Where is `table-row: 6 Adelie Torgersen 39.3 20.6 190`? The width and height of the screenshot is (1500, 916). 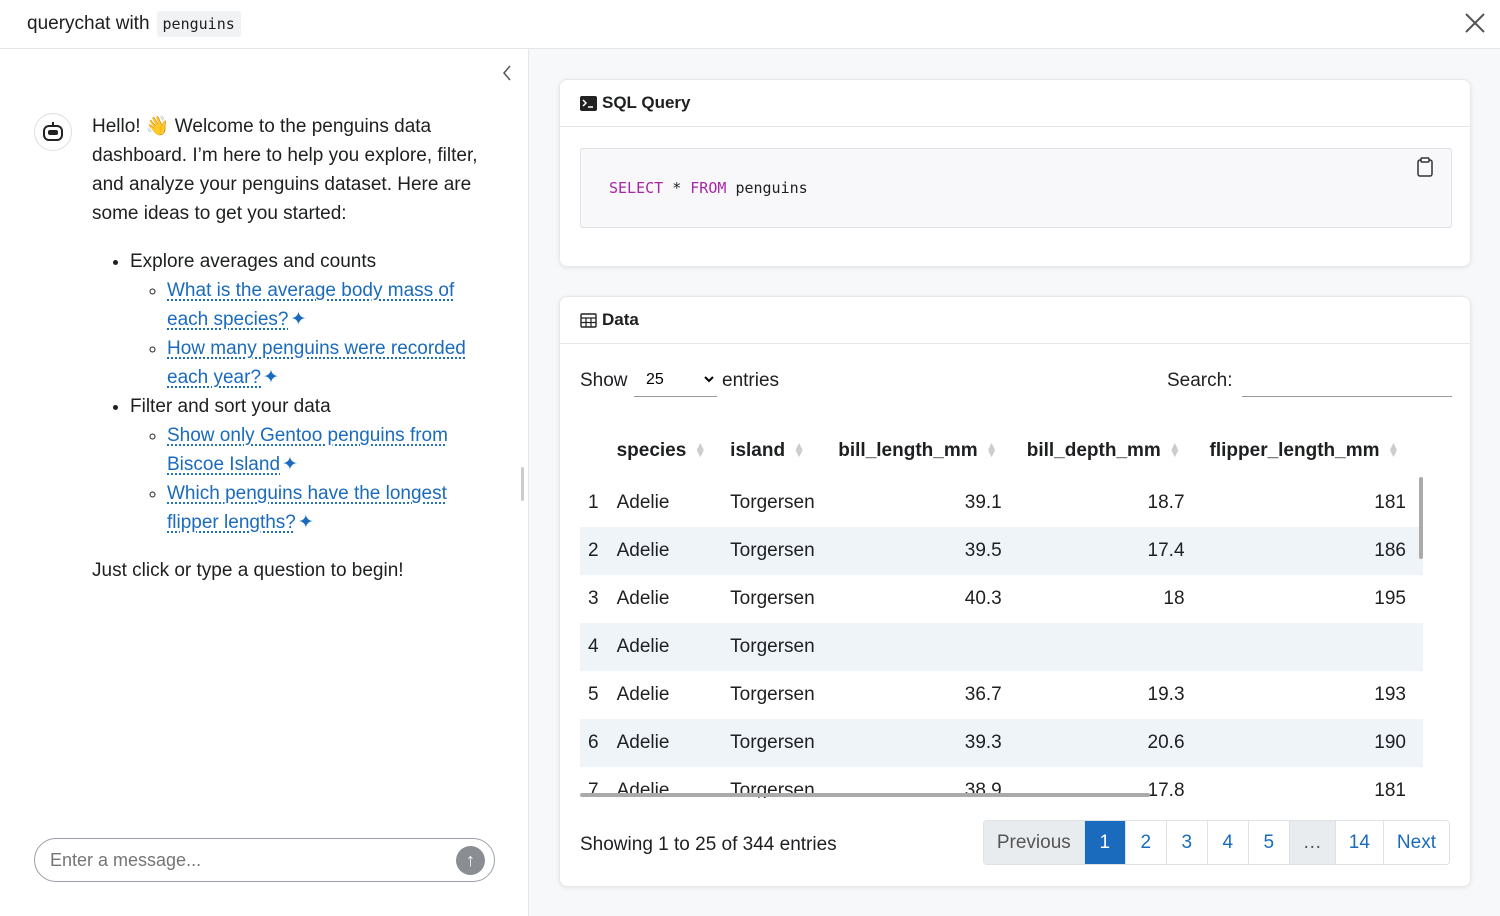 table-row: 6 Adelie Torgersen 39.3 20.6 190 is located at coordinates (1001, 743).